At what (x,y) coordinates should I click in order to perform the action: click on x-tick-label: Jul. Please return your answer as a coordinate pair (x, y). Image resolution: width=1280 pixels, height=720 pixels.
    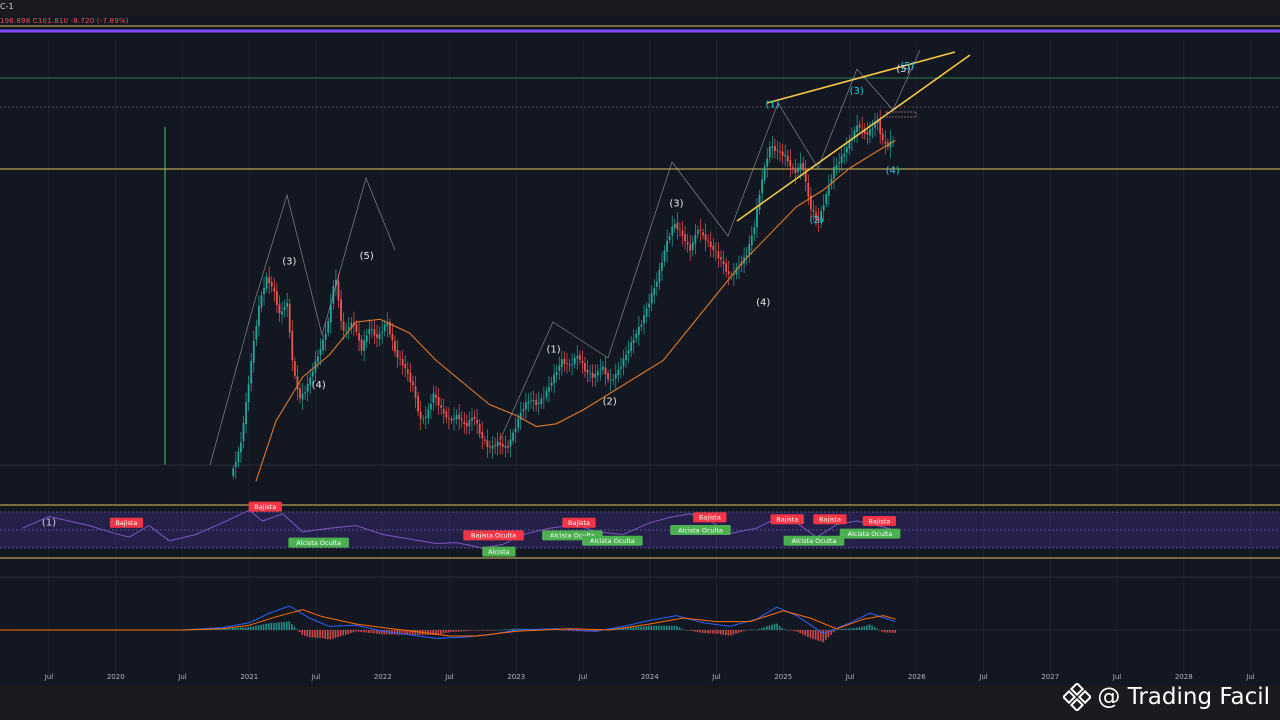
    Looking at the image, I should click on (716, 677).